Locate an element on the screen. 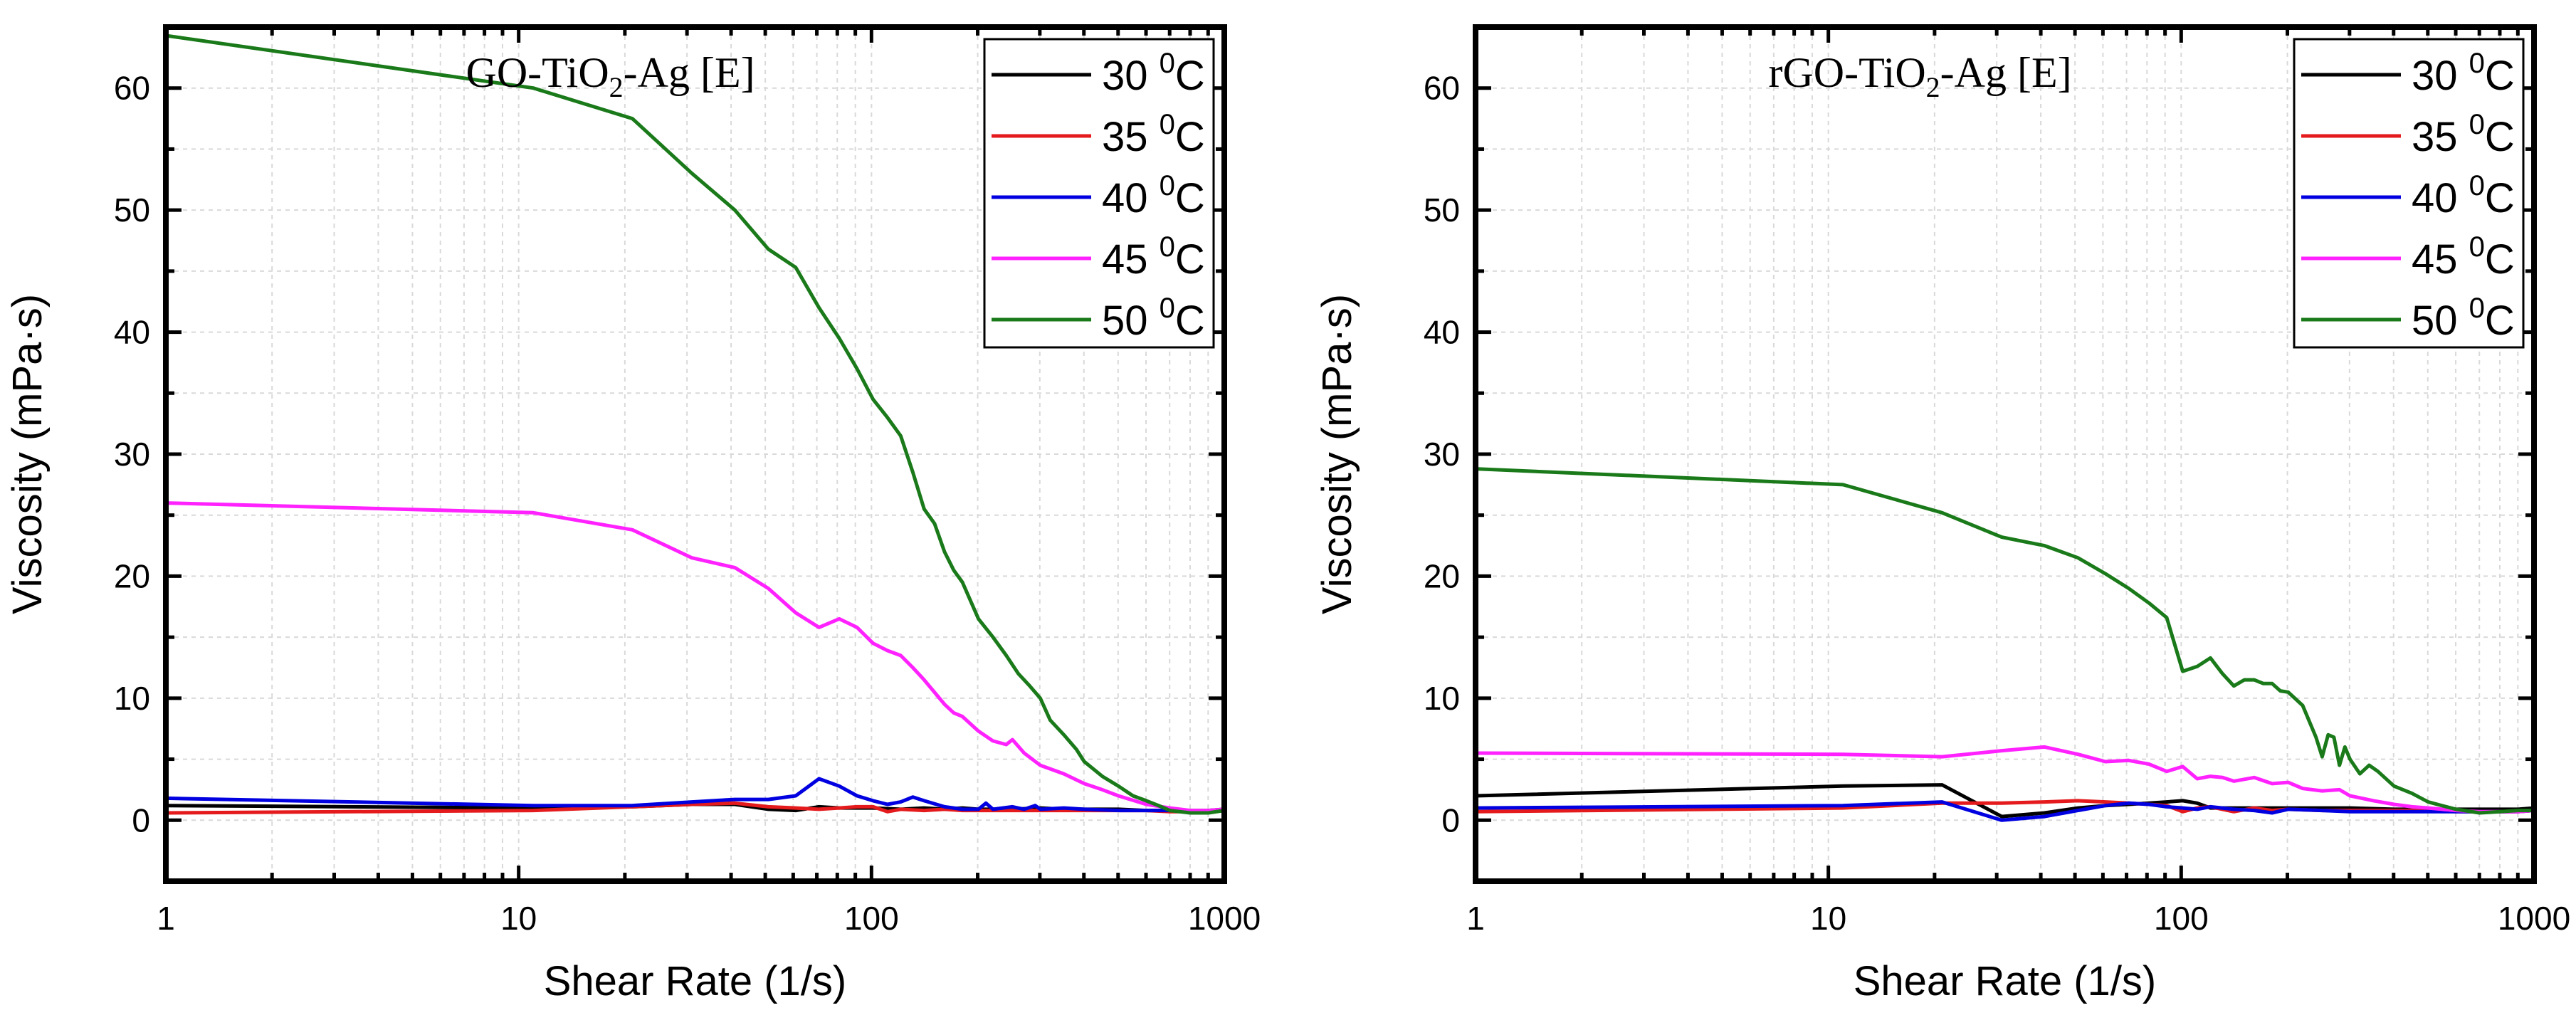 The image size is (2576, 1030). series-group is located at coordinates (2004, 644).